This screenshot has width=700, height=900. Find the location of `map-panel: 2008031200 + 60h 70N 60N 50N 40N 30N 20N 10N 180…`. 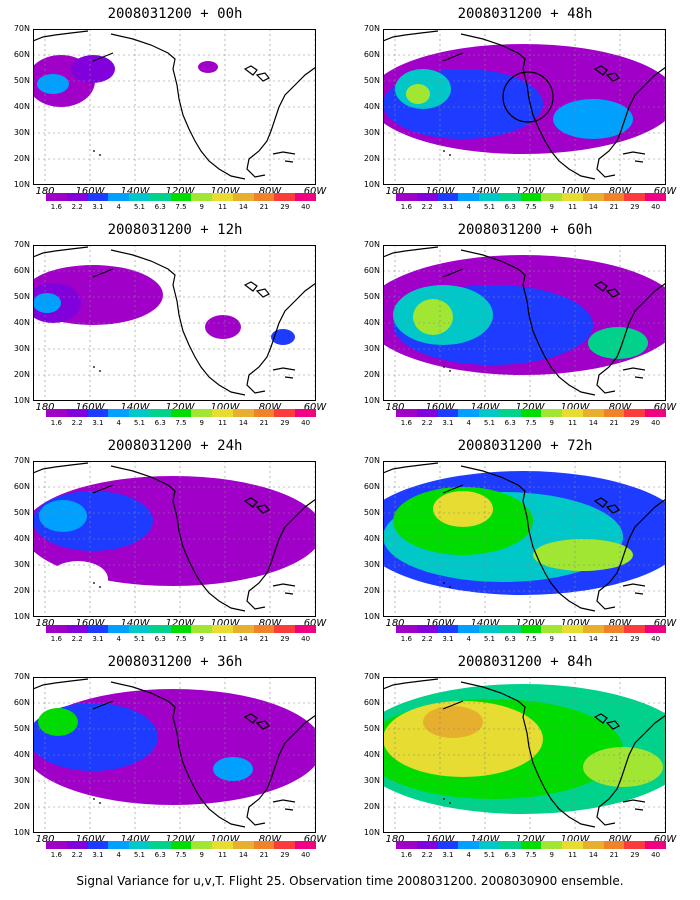

map-panel: 2008031200 + 60h 70N 60N 50N 40N 30N 20N 10N 180… is located at coordinates (525, 324).